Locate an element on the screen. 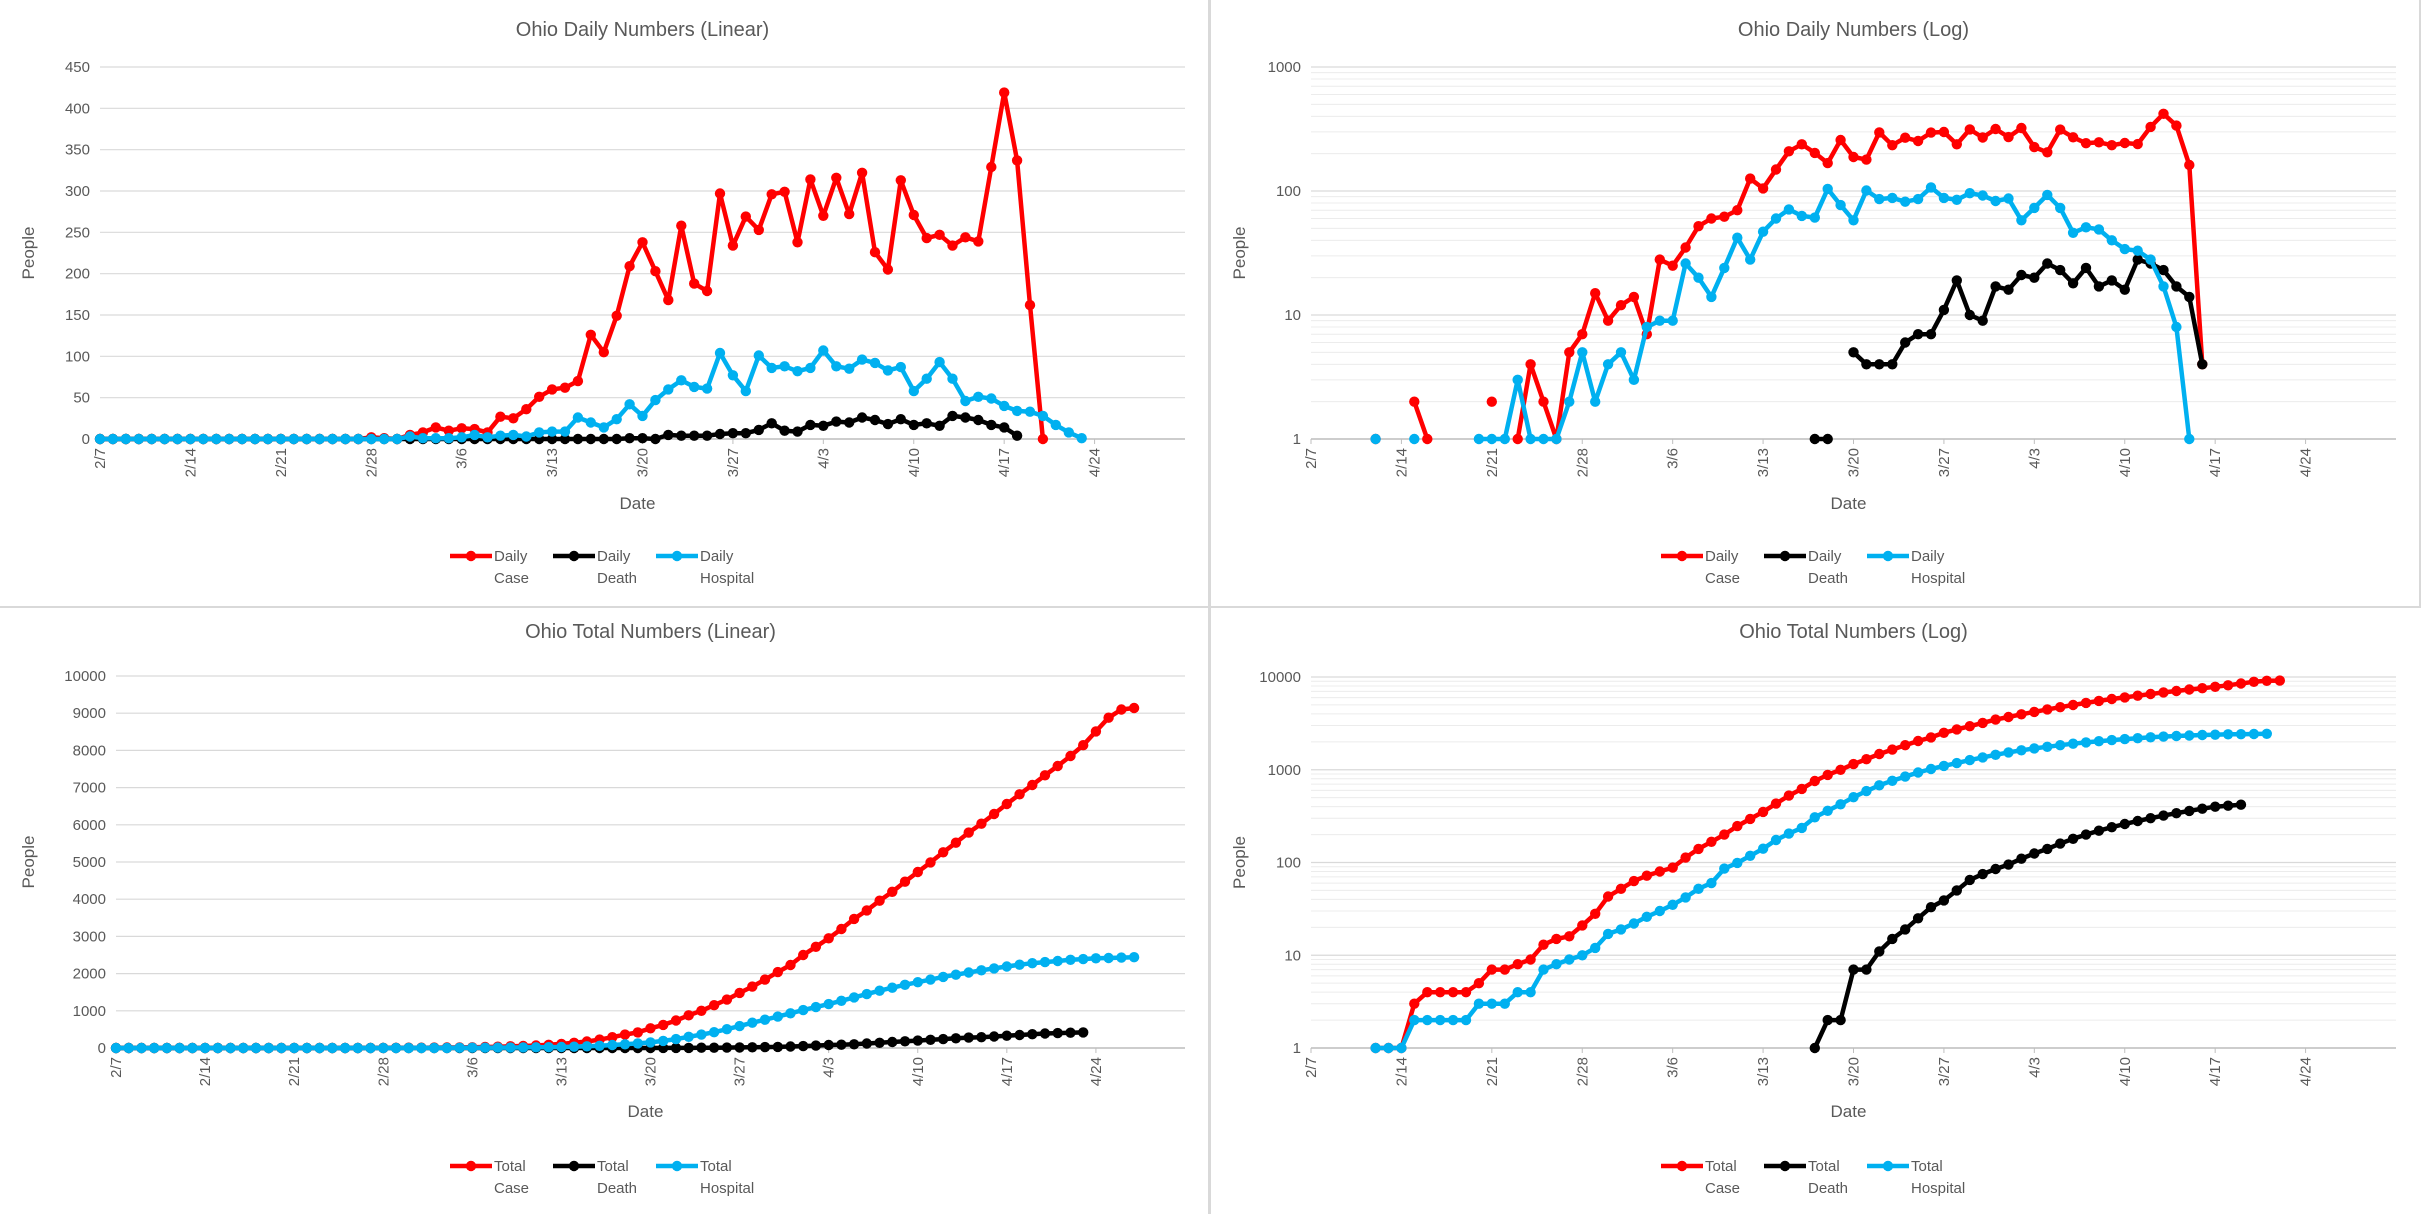 This screenshot has height=1214, width=2421. legend-label: Total Death is located at coordinates (1828, 1177).